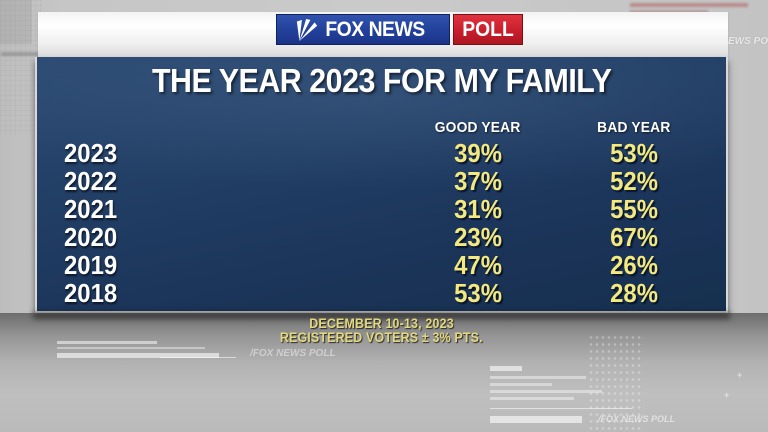  I want to click on row-year: 2021, so click(91, 209).